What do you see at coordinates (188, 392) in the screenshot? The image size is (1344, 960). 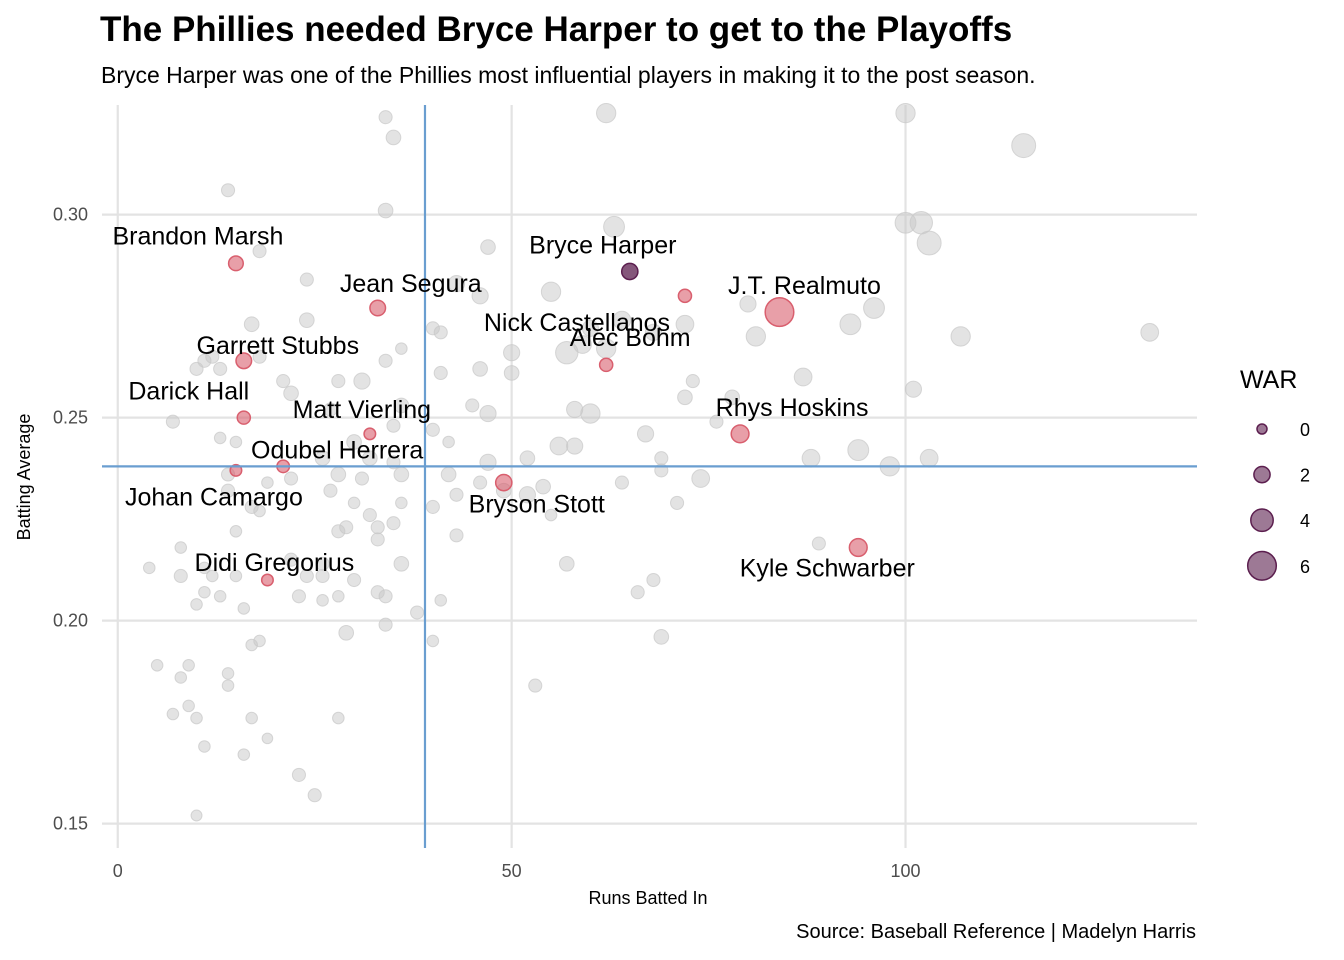 I see `player-label: Darick Hall` at bounding box center [188, 392].